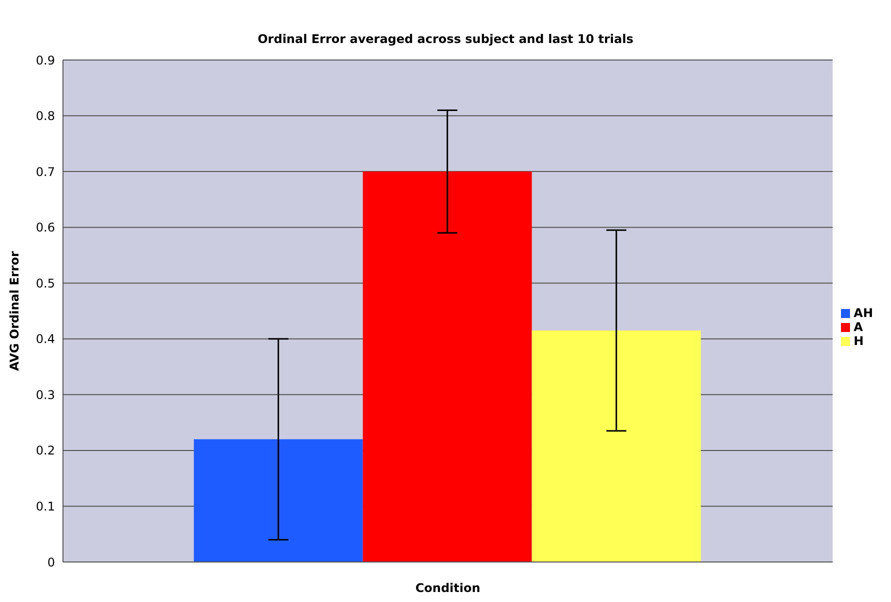 This screenshot has height=602, width=891. Describe the element at coordinates (45, 171) in the screenshot. I see `y-tick-label: 0.7` at that location.